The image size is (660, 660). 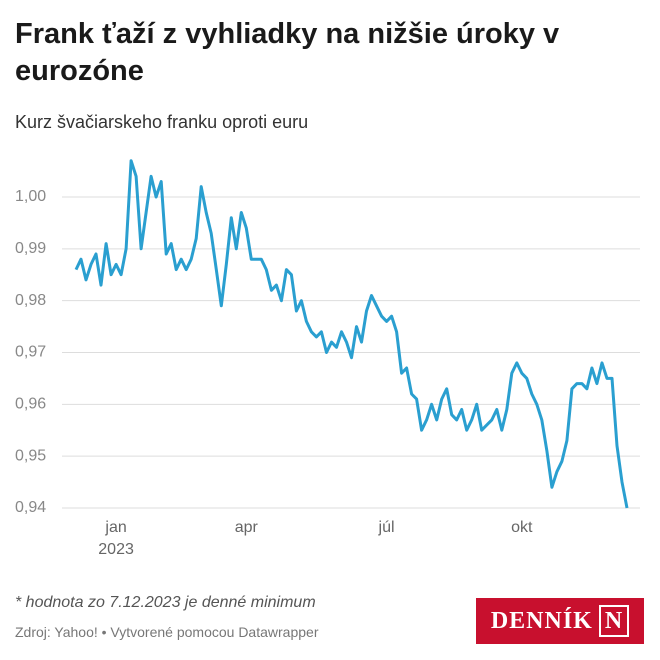 I want to click on footnote: * hodnota zo 7.12.2023 je denné minimum, so click(x=165, y=602).